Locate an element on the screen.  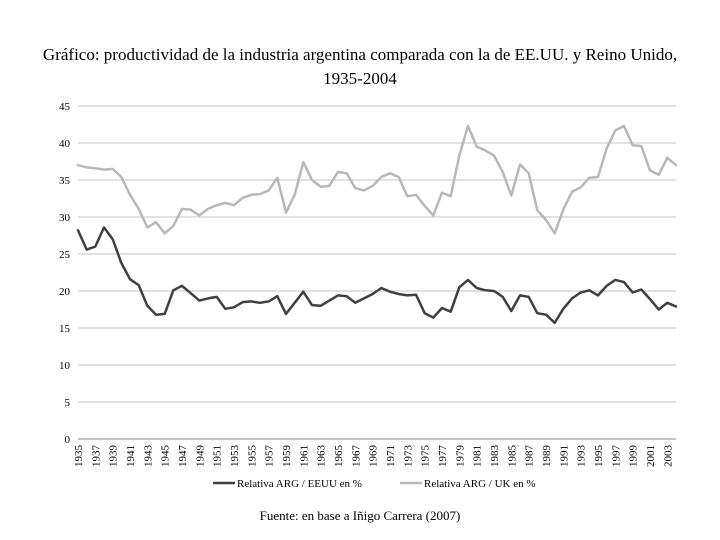
y-tick-label: 5 is located at coordinates (68, 403).